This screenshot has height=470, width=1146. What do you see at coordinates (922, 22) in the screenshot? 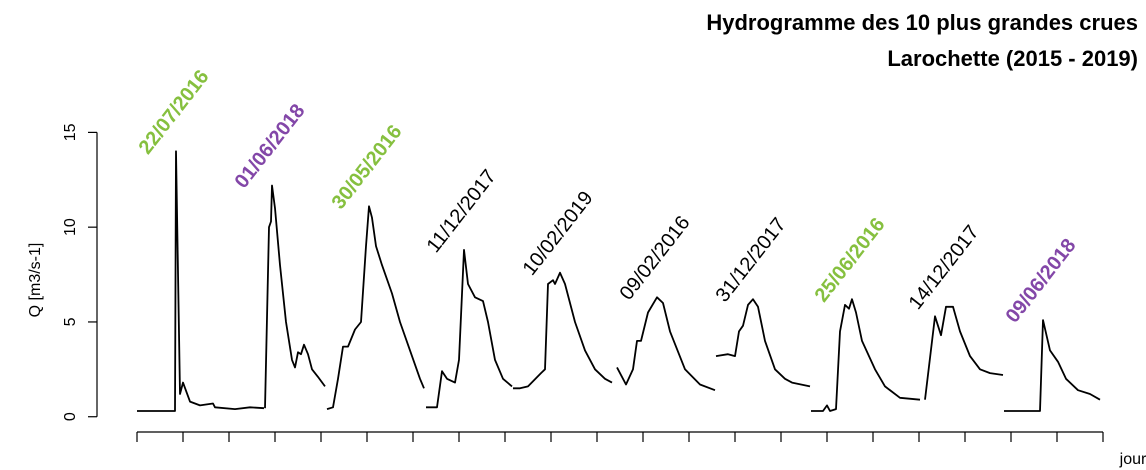
I see `chart-title: Hydrogramme des 10 plus grandes crues` at bounding box center [922, 22].